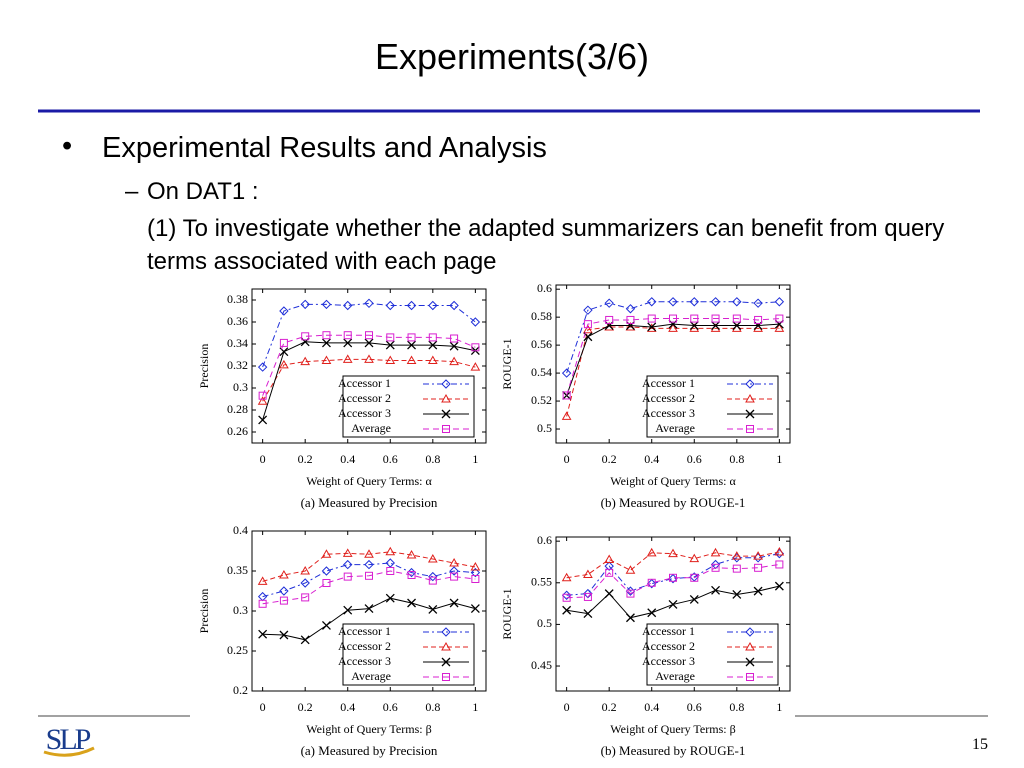 This screenshot has width=1024, height=768. I want to click on y-tick-label: 0.5, so click(544, 623).